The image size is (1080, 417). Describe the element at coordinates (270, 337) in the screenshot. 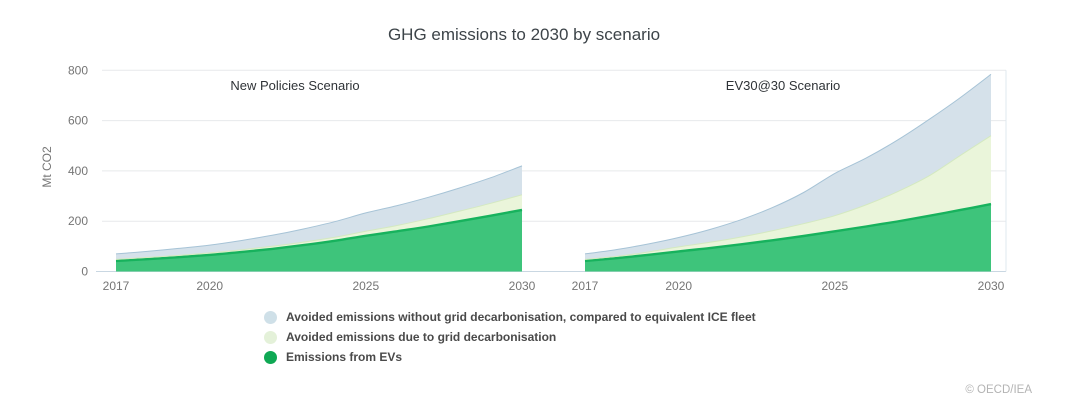

I see `legend-dot-avoided-grid-decarbonisation` at that location.